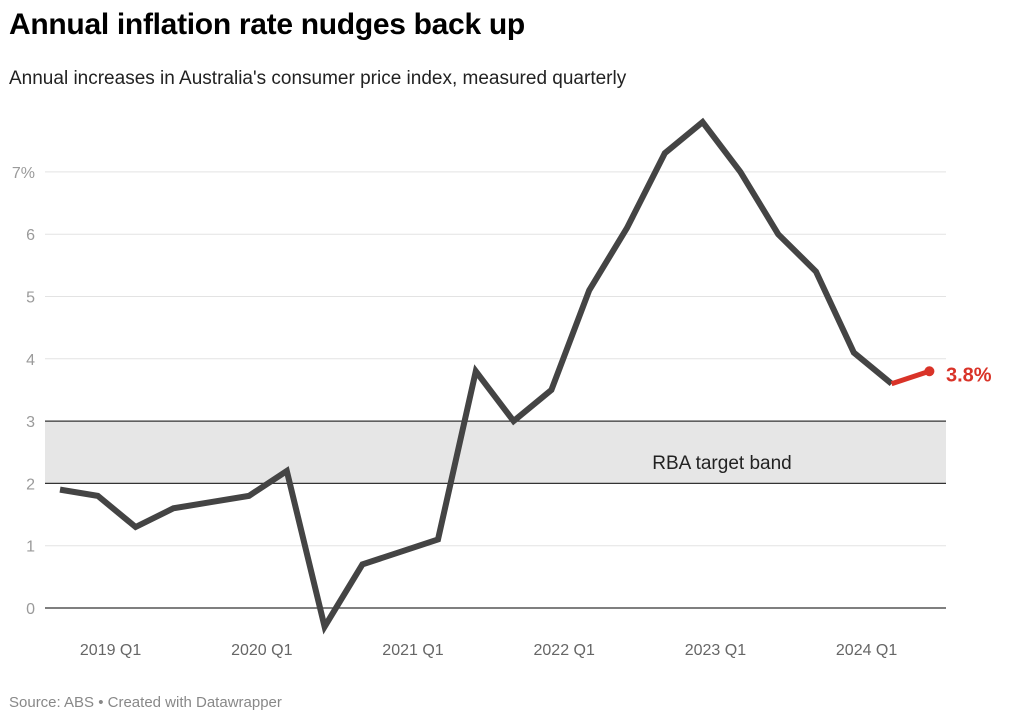 Image resolution: width=1024 pixels, height=724 pixels. What do you see at coordinates (267, 24) in the screenshot?
I see `chart-title: Annual inflation rate nudges back up` at bounding box center [267, 24].